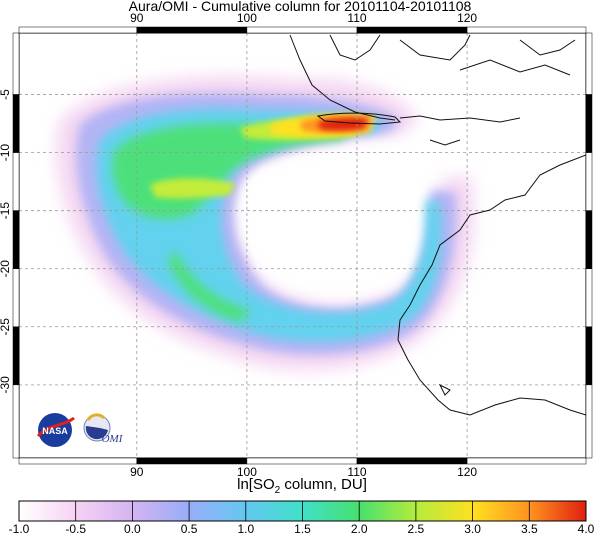 The height and width of the screenshot is (544, 600). What do you see at coordinates (256, 484) in the screenshot?
I see `colorbar-label-text: ln[SO` at bounding box center [256, 484].